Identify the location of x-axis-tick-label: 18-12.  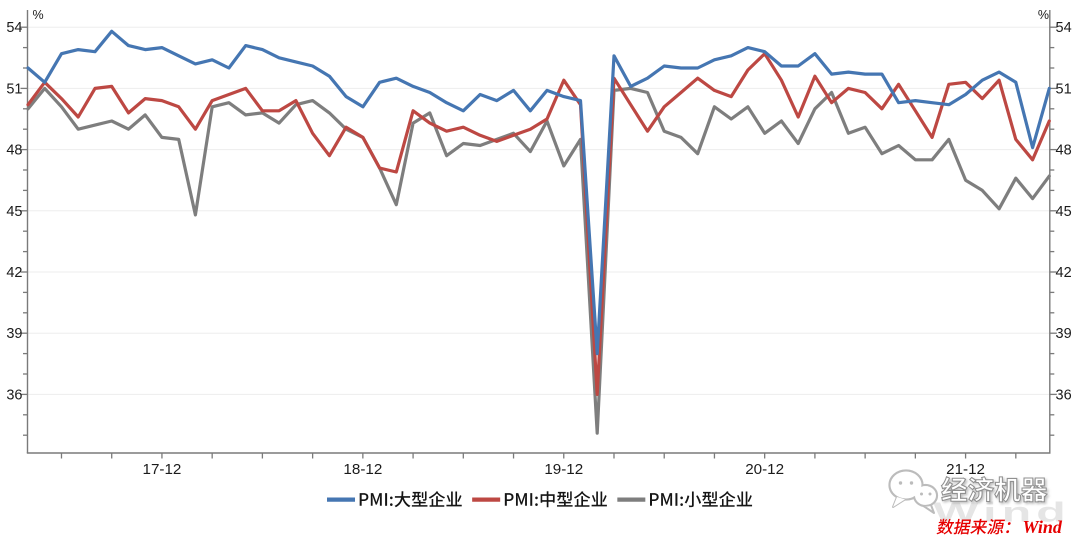
(362, 469).